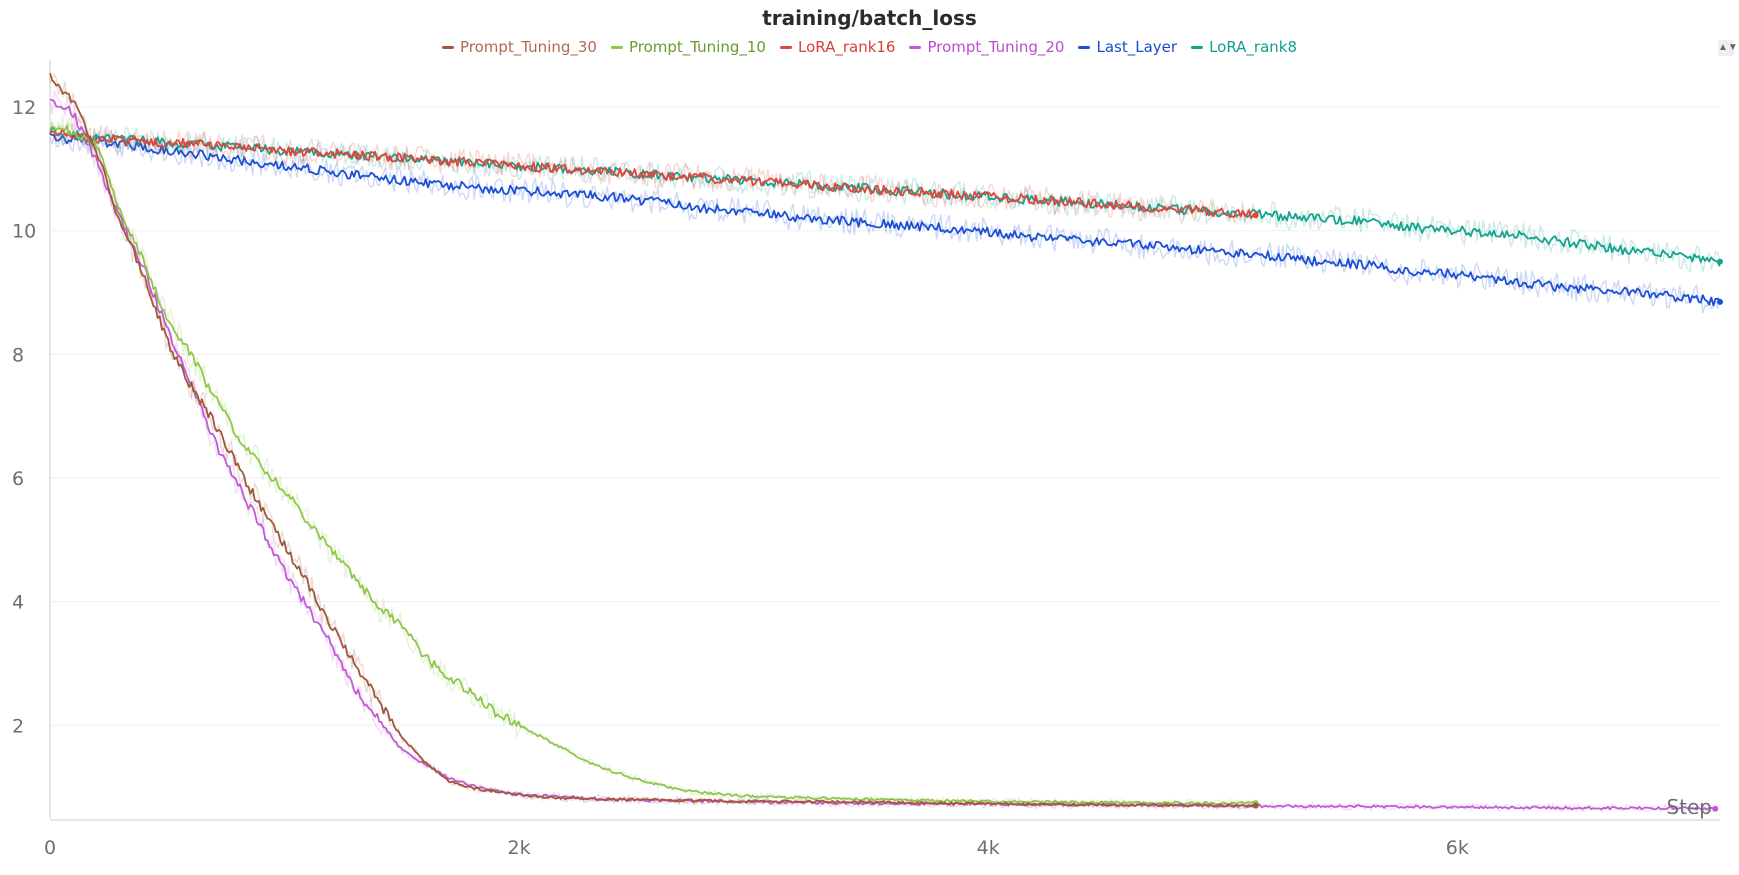  What do you see at coordinates (1137, 47) in the screenshot?
I see `legend-label: Last_Layer` at bounding box center [1137, 47].